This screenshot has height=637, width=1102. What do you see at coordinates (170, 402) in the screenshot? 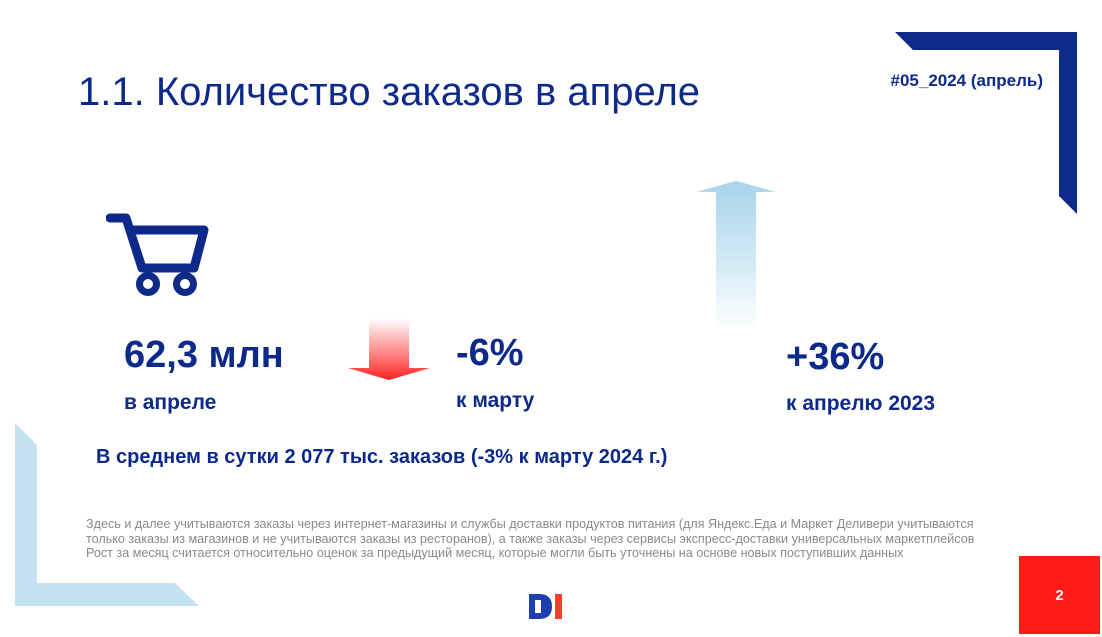
I see `orders-total-label: в апреле` at bounding box center [170, 402].